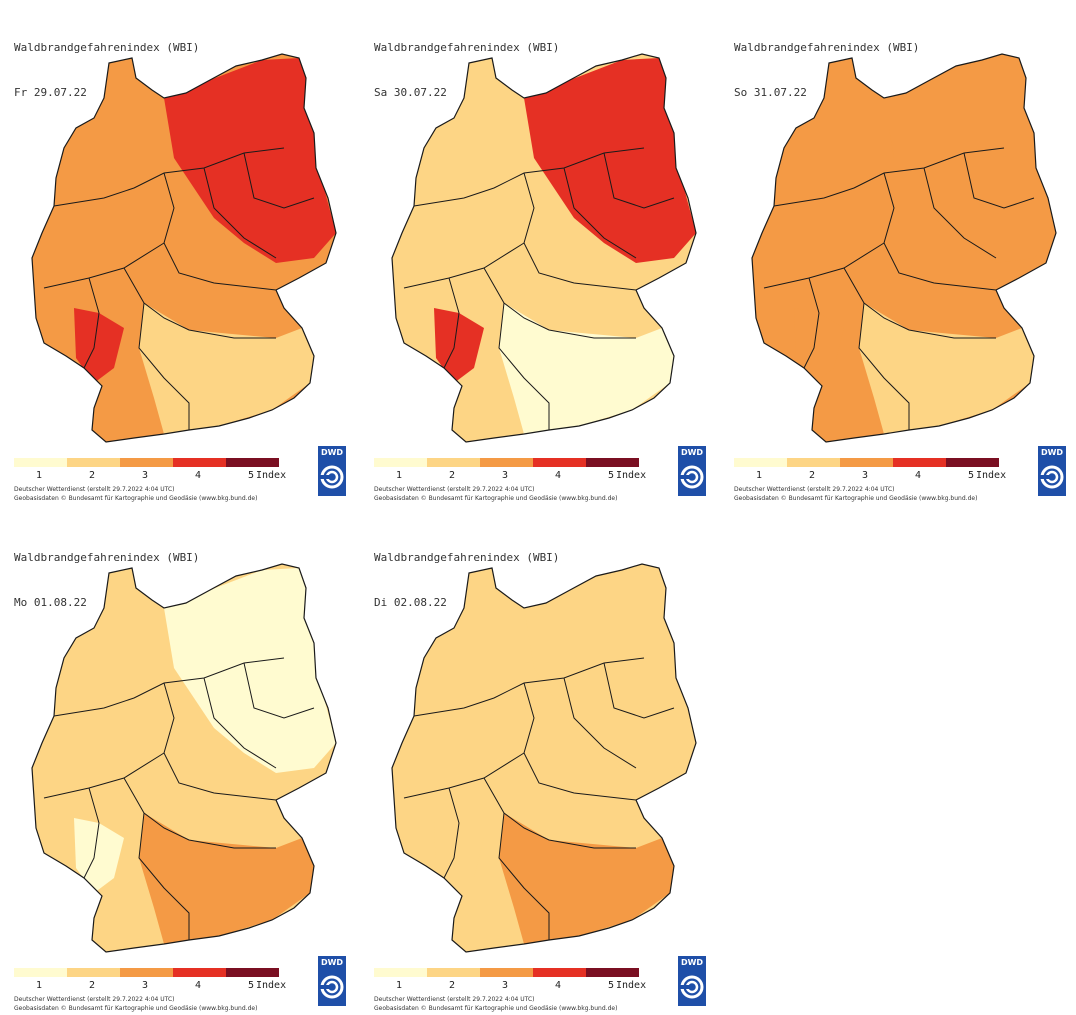 The image size is (1076, 1015). What do you see at coordinates (50, 602) in the screenshot?
I see `panel-date: Mo 01.08.22` at bounding box center [50, 602].